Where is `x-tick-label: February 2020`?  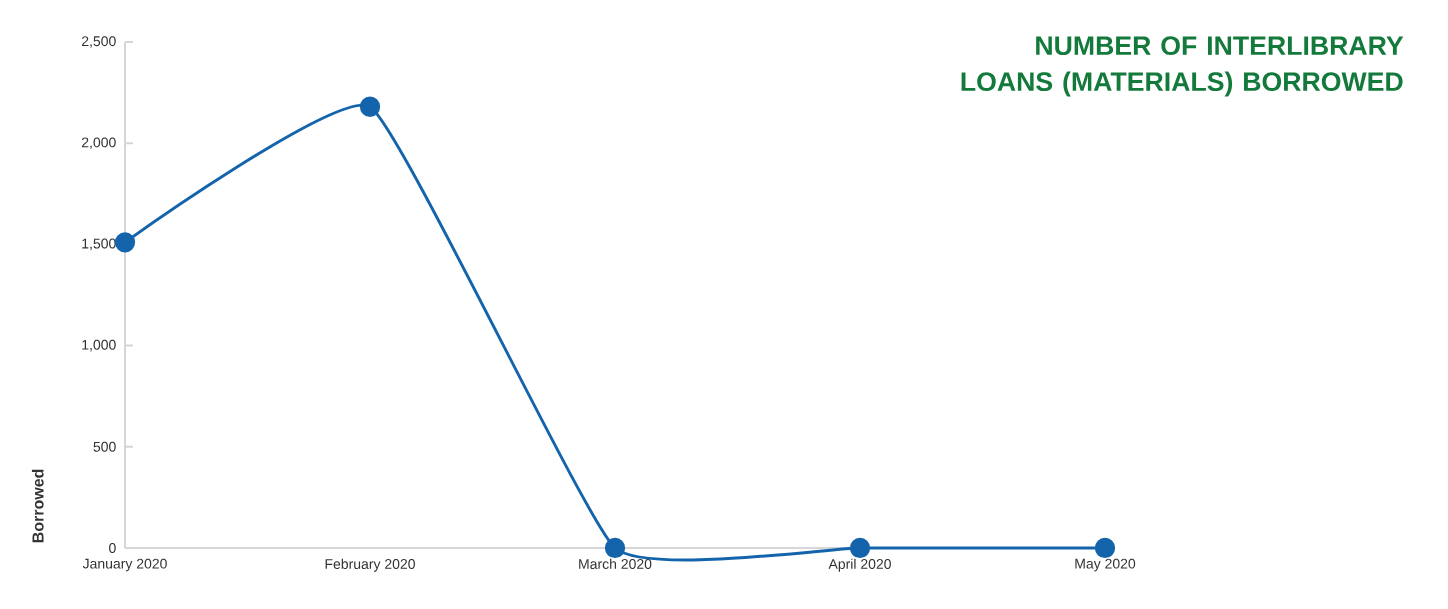
x-tick-label: February 2020 is located at coordinates (370, 565).